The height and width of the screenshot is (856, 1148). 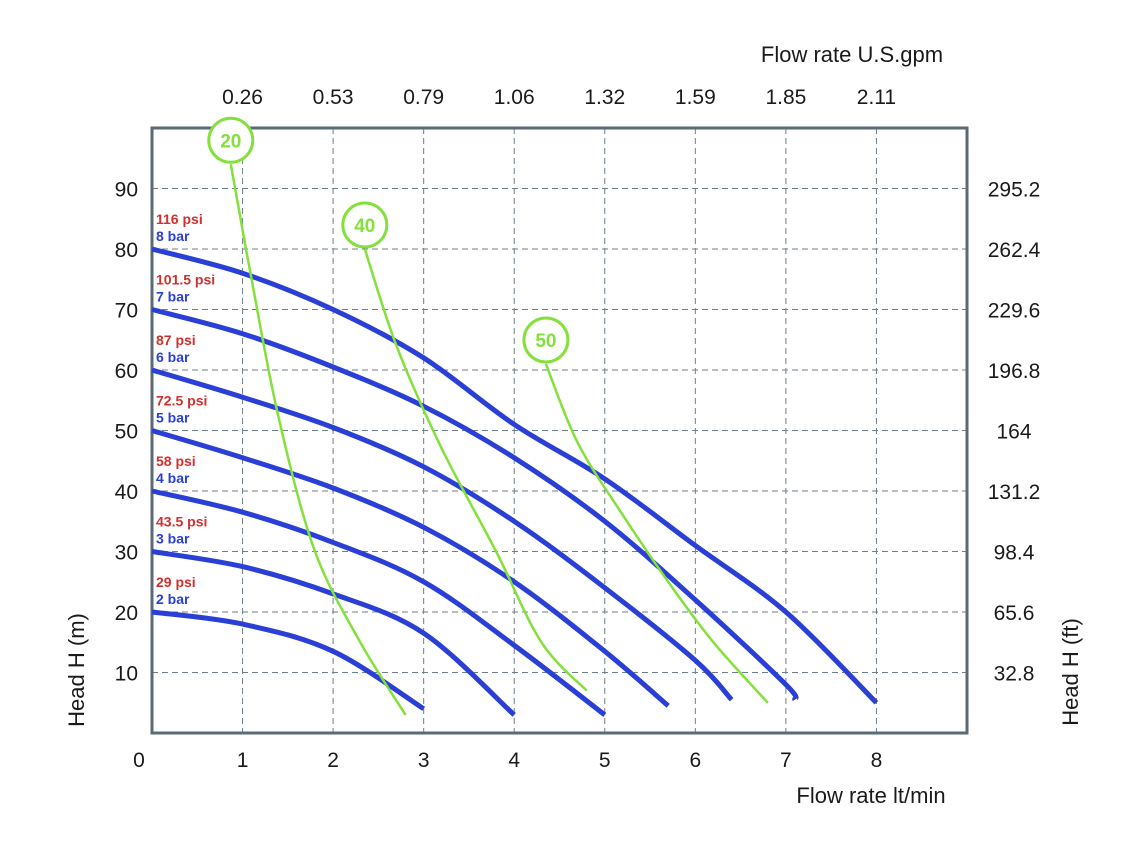 What do you see at coordinates (126, 492) in the screenshot?
I see `y-left-tick-label: 40` at bounding box center [126, 492].